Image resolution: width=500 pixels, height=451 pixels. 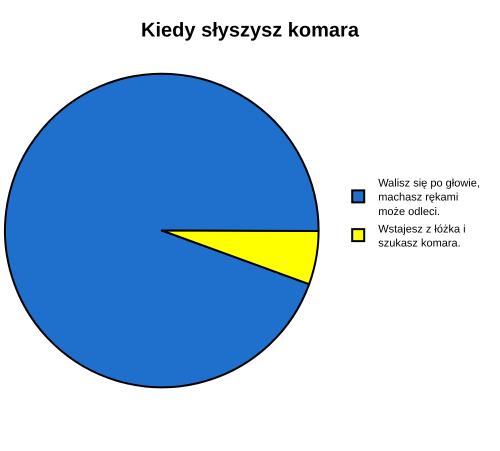 I want to click on legend-label: Wstajesz z łóżka i szukasz komara., so click(x=422, y=236).